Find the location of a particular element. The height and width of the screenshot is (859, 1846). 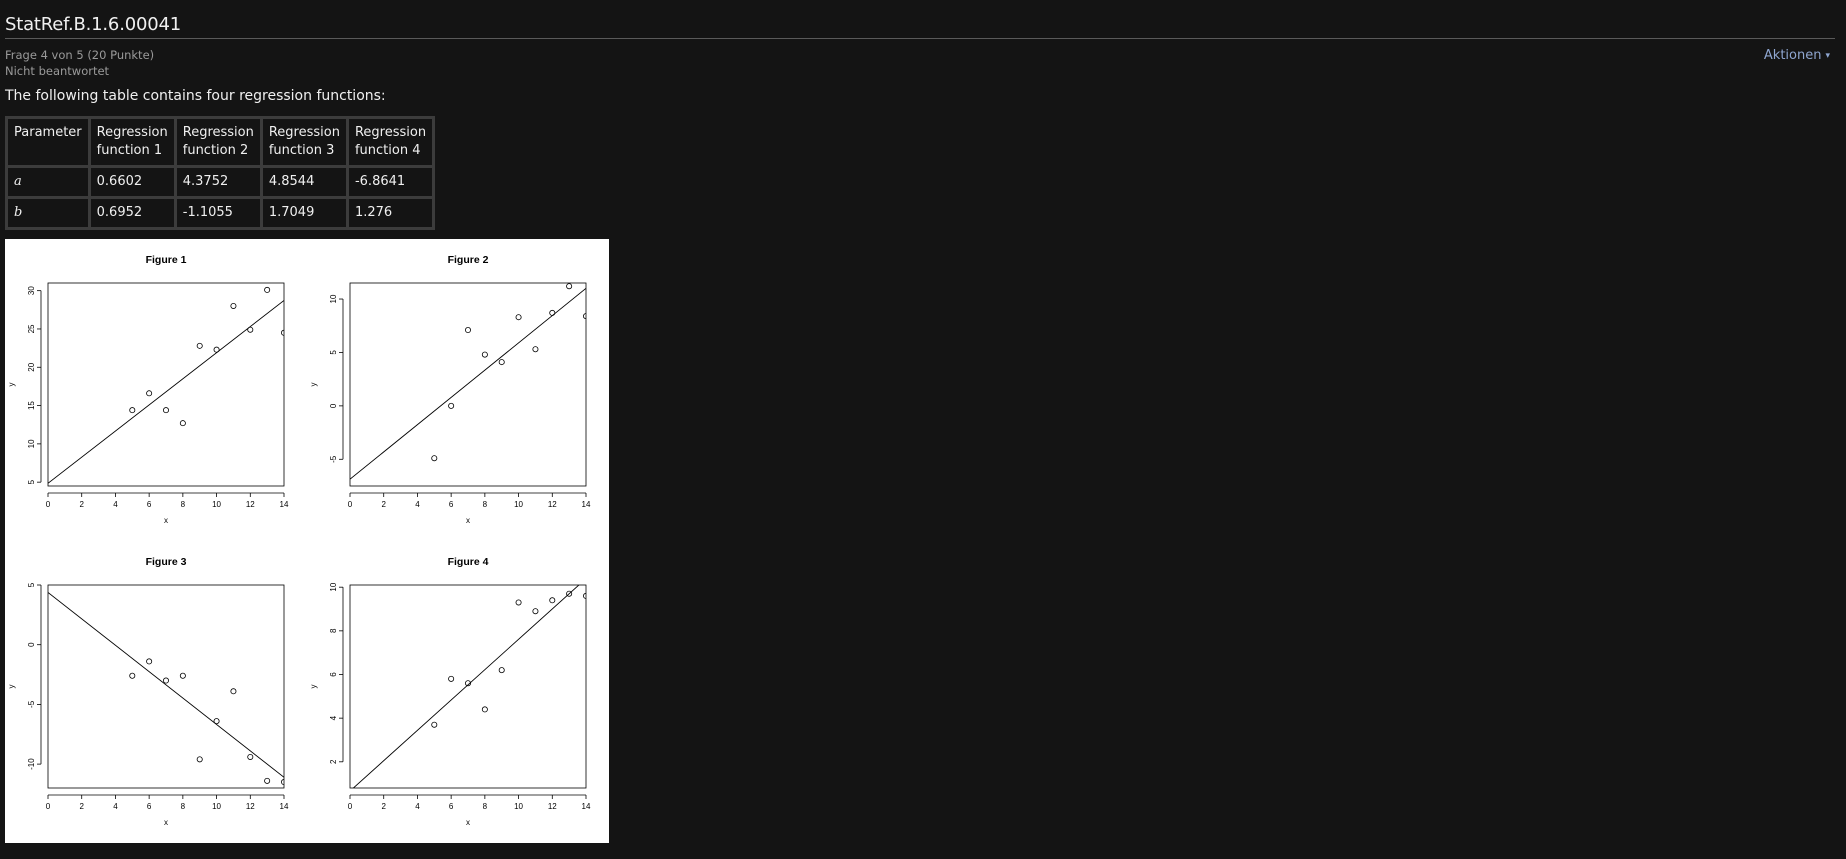

question-info: Frage 4 von 5 (20 Punkte) is located at coordinates (80, 55).